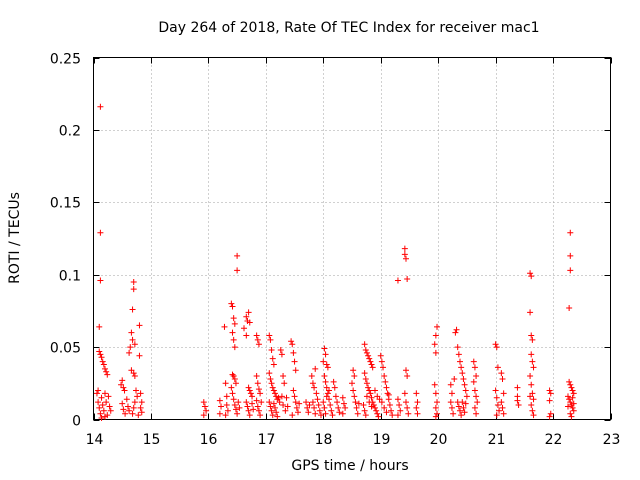 This screenshot has width=640, height=480. What do you see at coordinates (152, 440) in the screenshot?
I see `x-tick-label: 15` at bounding box center [152, 440].